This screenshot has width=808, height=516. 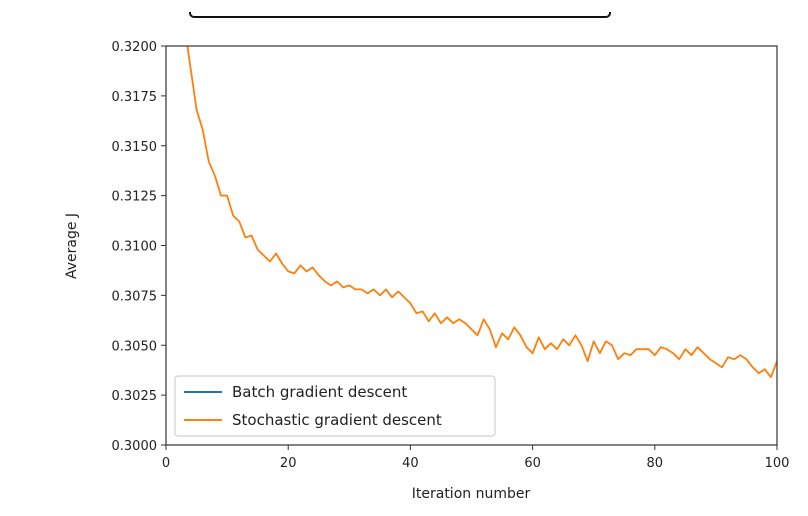 What do you see at coordinates (777, 463) in the screenshot?
I see `x-tick-label: 100` at bounding box center [777, 463].